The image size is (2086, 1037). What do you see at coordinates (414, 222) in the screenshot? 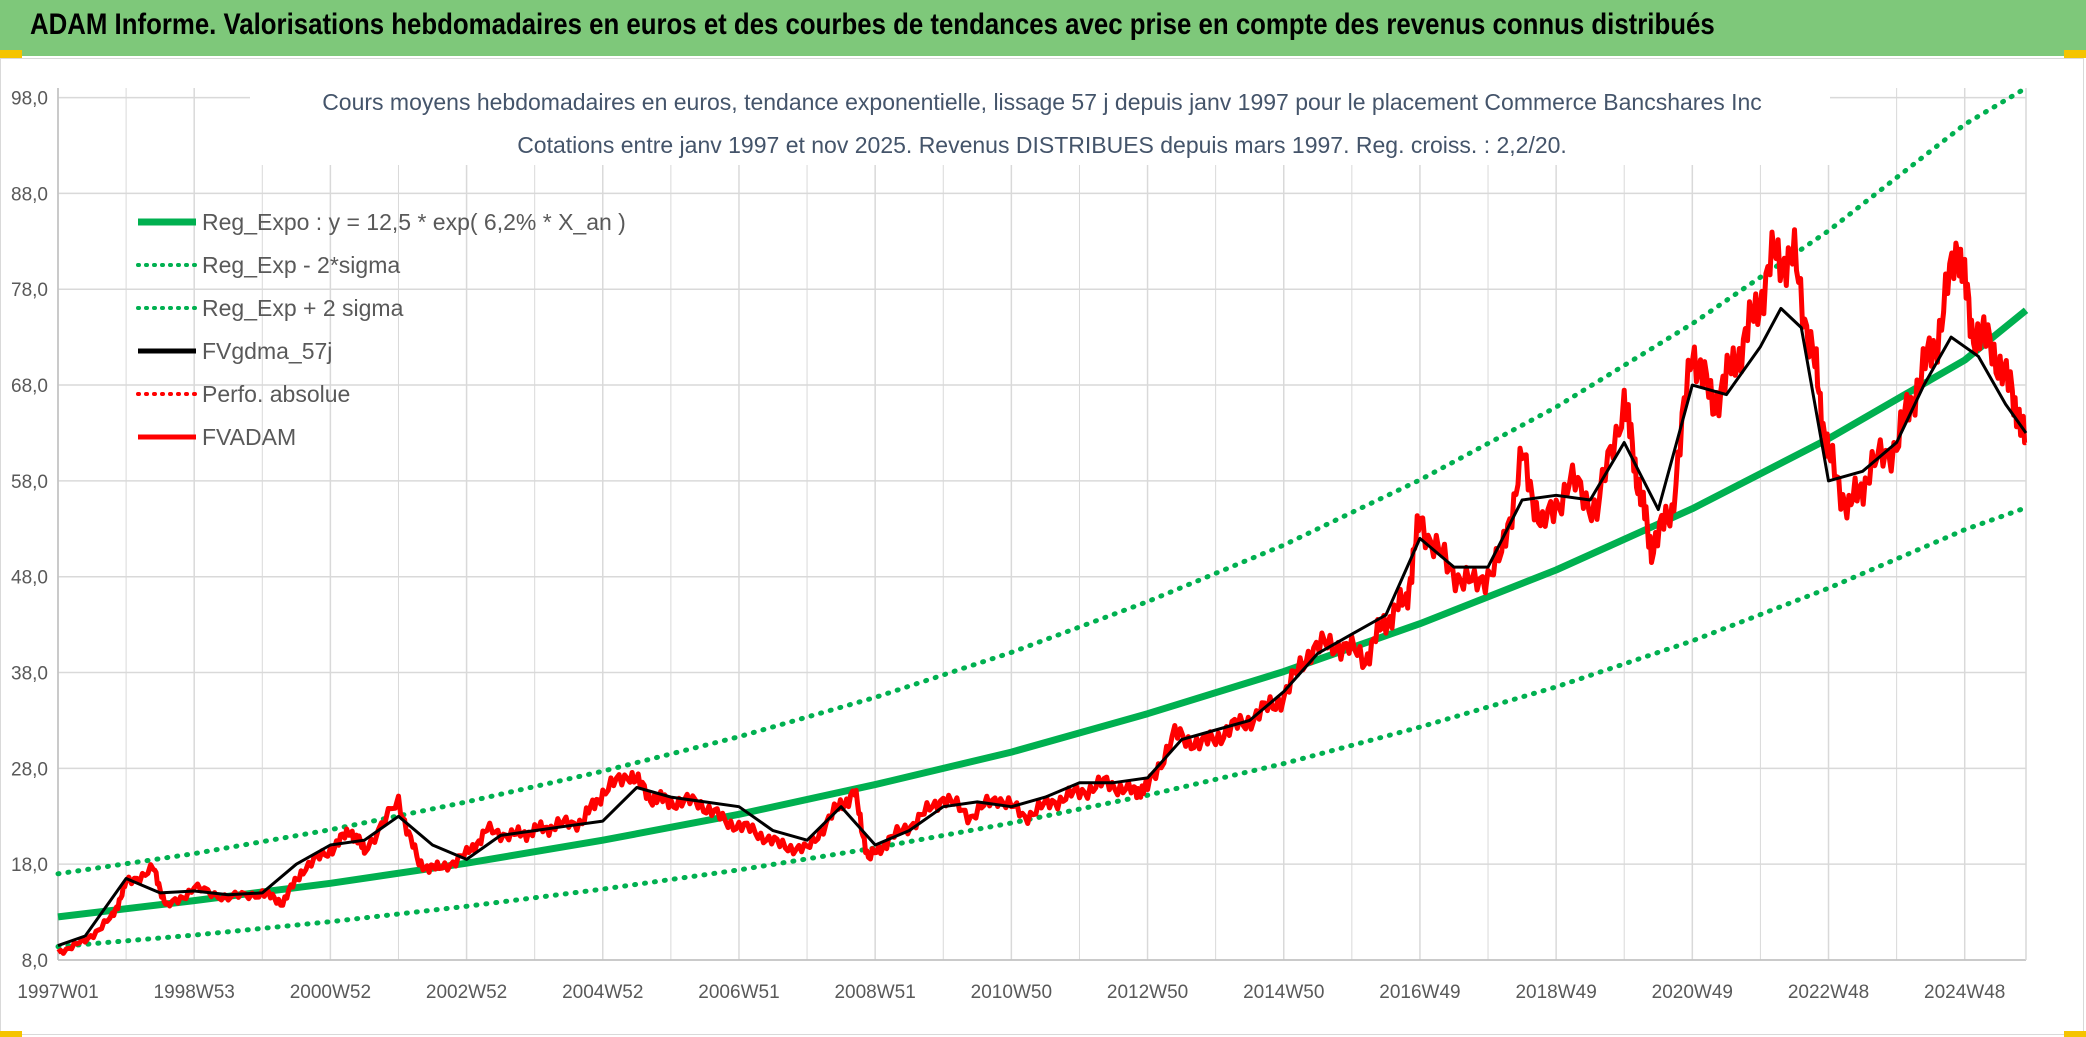
I see `legend-label: Reg_Expo : y = 12,5 * exp( 6,2% * X_an )` at bounding box center [414, 222].